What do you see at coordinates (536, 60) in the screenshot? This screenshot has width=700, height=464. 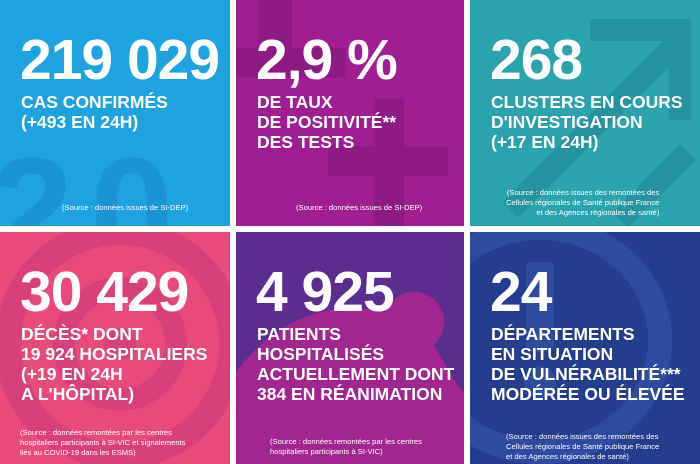 I see `clusters-value: 268` at bounding box center [536, 60].